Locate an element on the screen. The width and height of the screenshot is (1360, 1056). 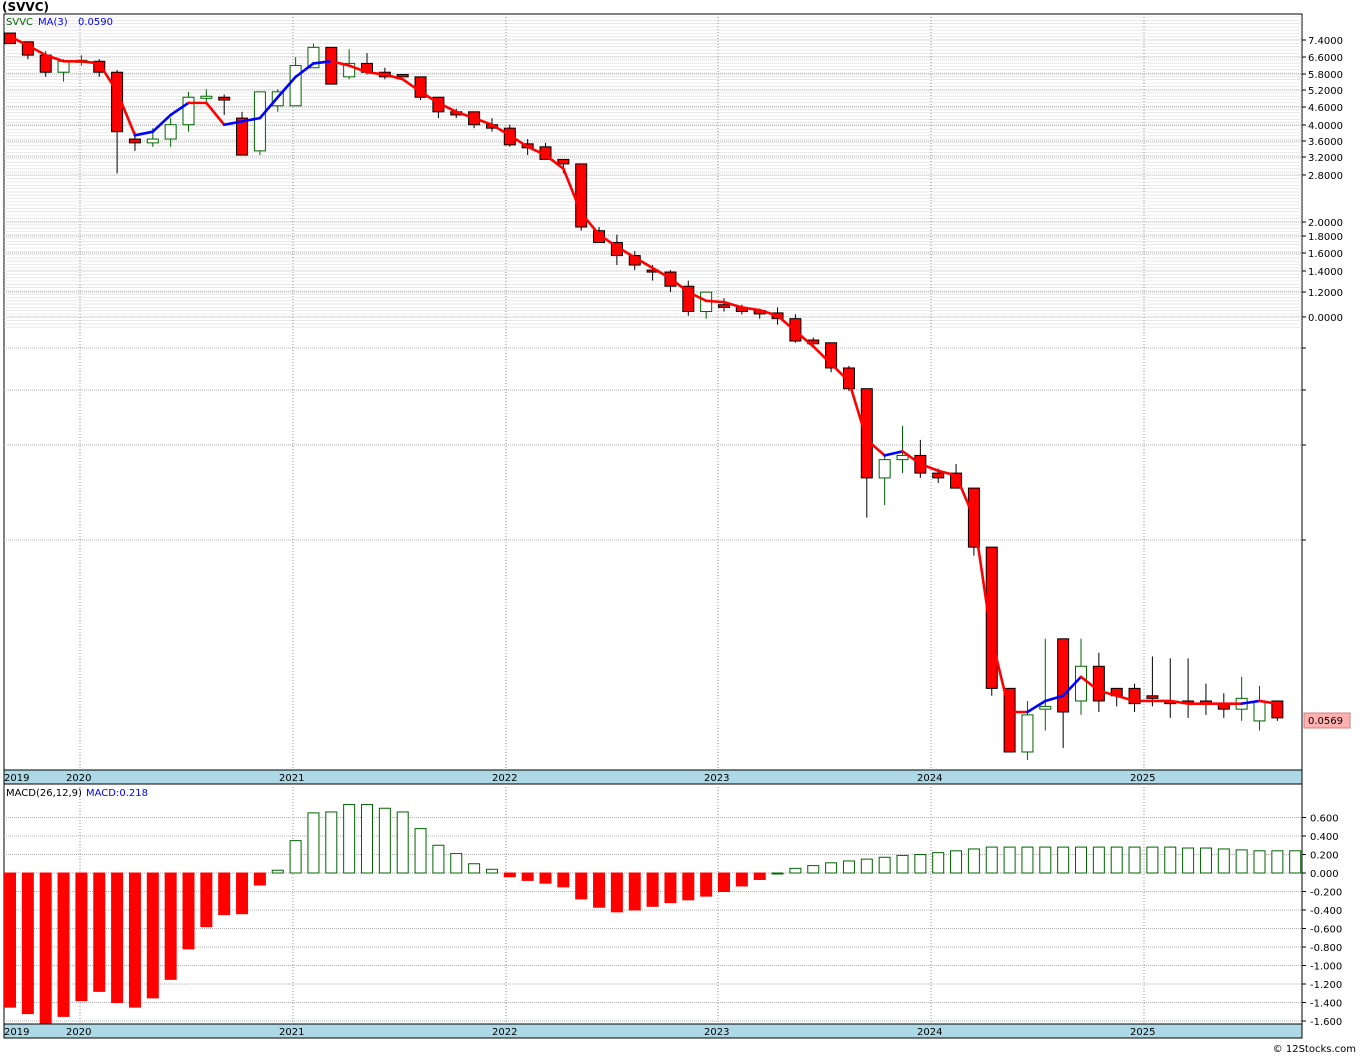
last-price-tag is located at coordinates (1327, 720).